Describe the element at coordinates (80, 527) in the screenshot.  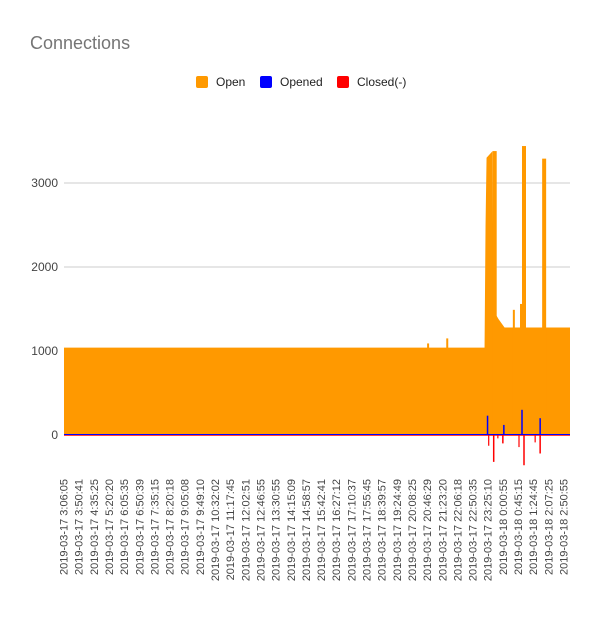
I see `x-tick-label-1: 2019-03-17 3:50:41` at that location.